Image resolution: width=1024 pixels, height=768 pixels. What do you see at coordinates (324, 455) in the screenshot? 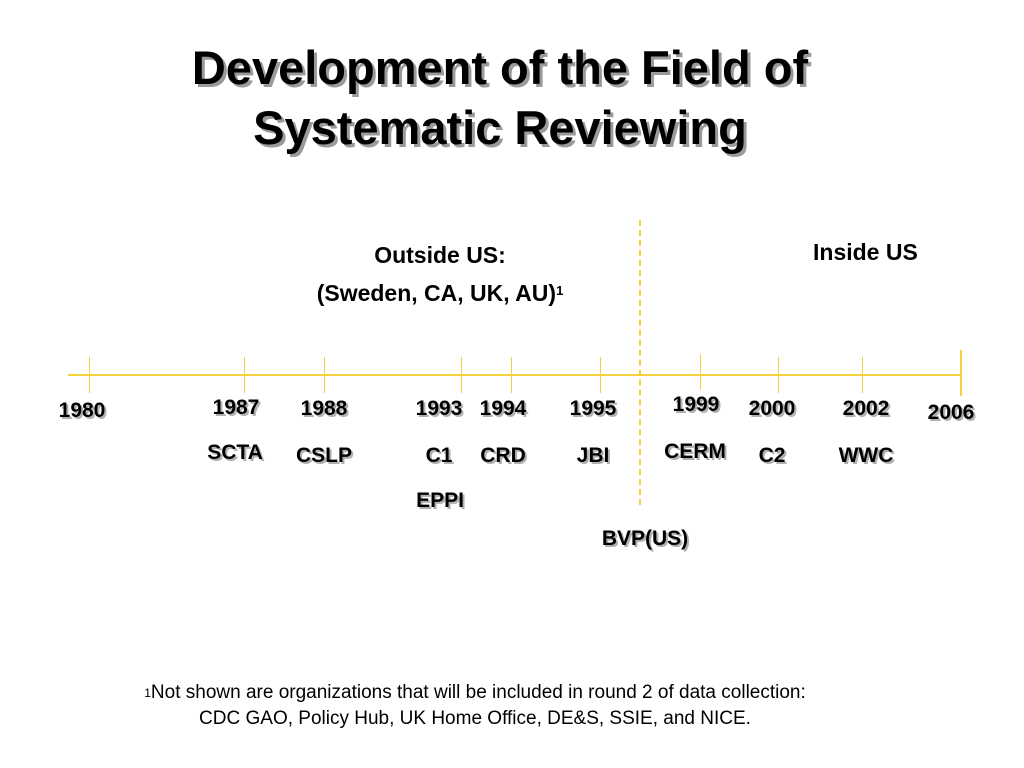
I see `org-label-cslp: CSLP` at bounding box center [324, 455].